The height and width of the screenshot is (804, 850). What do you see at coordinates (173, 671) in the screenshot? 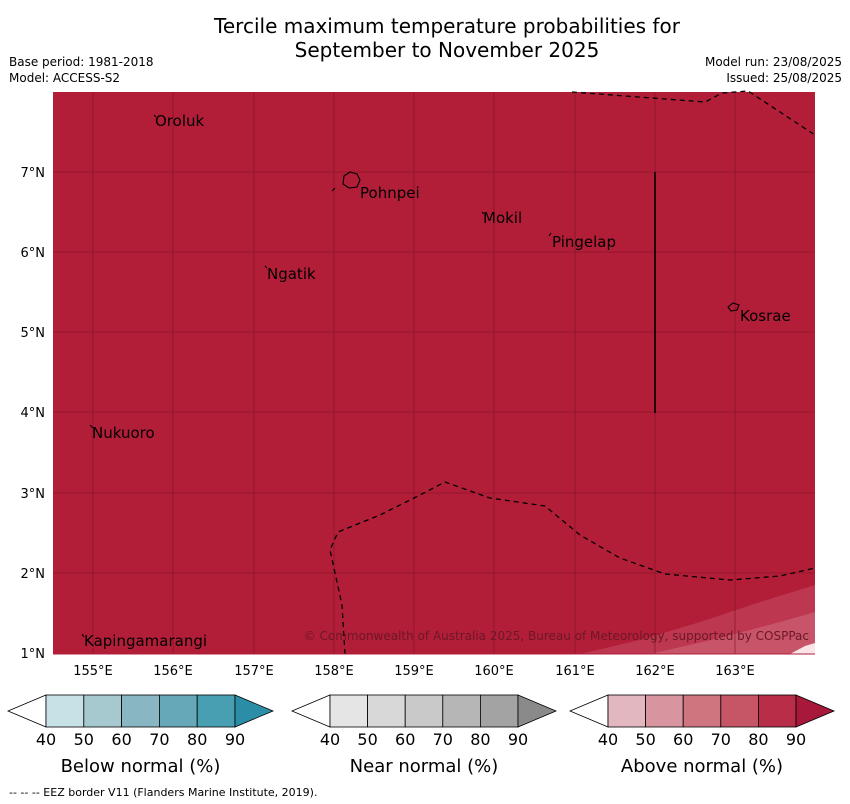
I see `lon-label-156E: 156°E` at bounding box center [173, 671].